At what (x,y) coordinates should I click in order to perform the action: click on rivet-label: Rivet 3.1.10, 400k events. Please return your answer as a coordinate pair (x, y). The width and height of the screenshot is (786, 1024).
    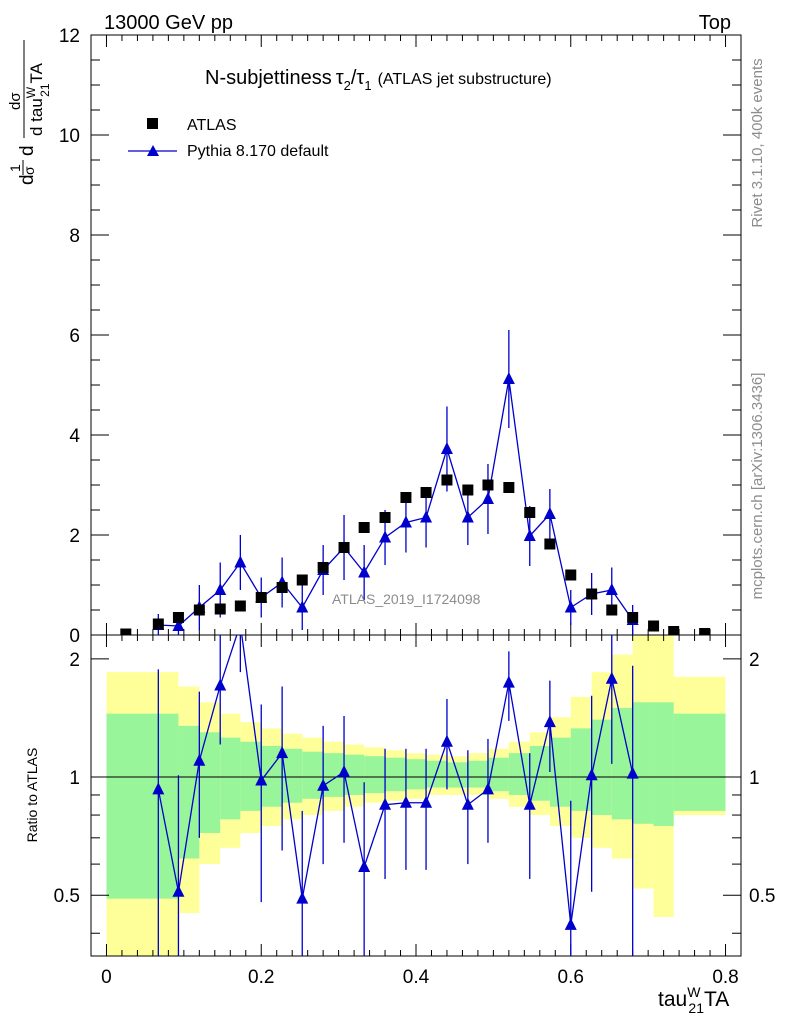
    Looking at the image, I should click on (757, 142).